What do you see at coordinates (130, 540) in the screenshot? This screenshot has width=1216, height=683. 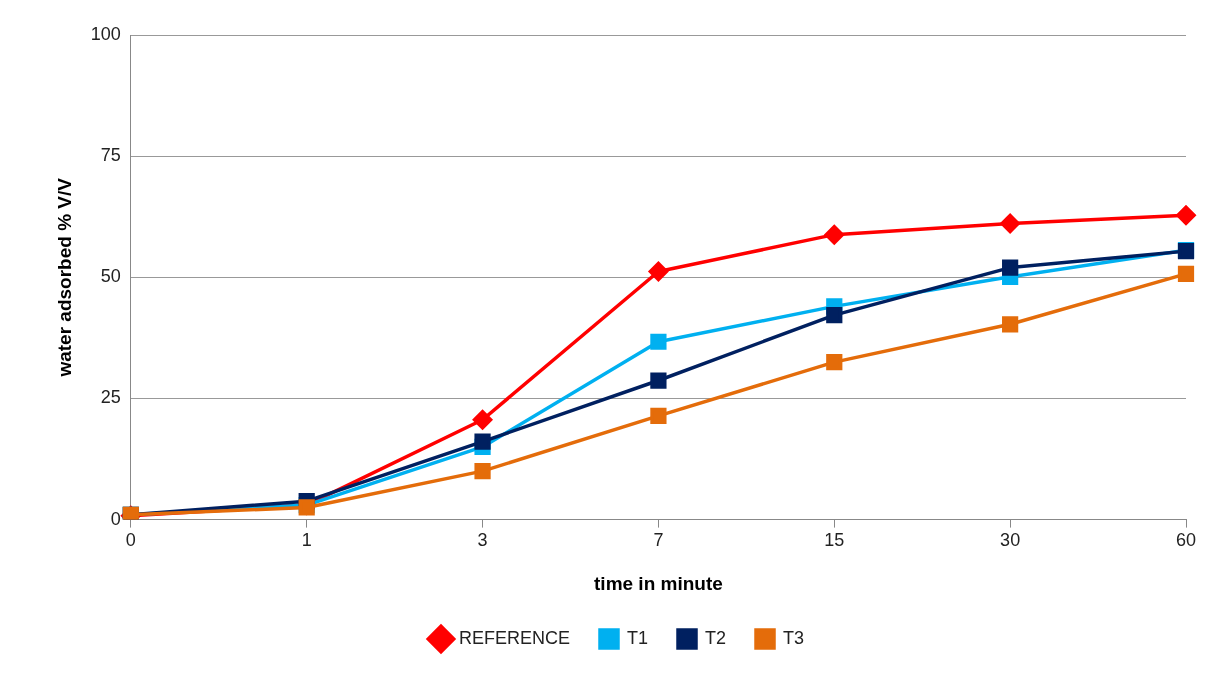 I see `x-tick-label: 0` at bounding box center [130, 540].